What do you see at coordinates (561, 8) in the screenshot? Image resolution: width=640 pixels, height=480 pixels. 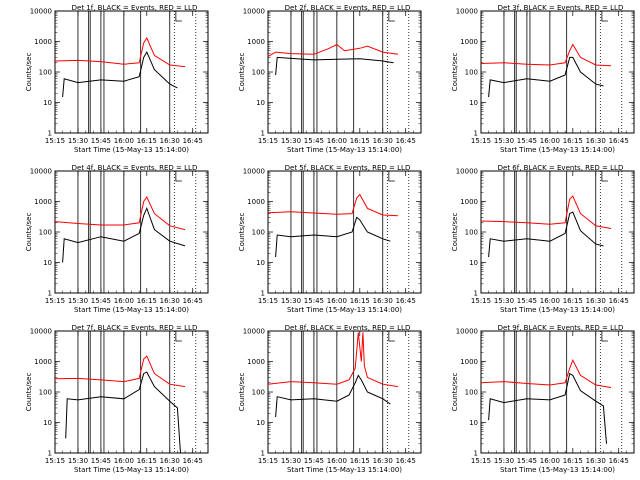 I see `panel-title: Det 3f, BLACK = Events, RED = LLD` at bounding box center [561, 8].